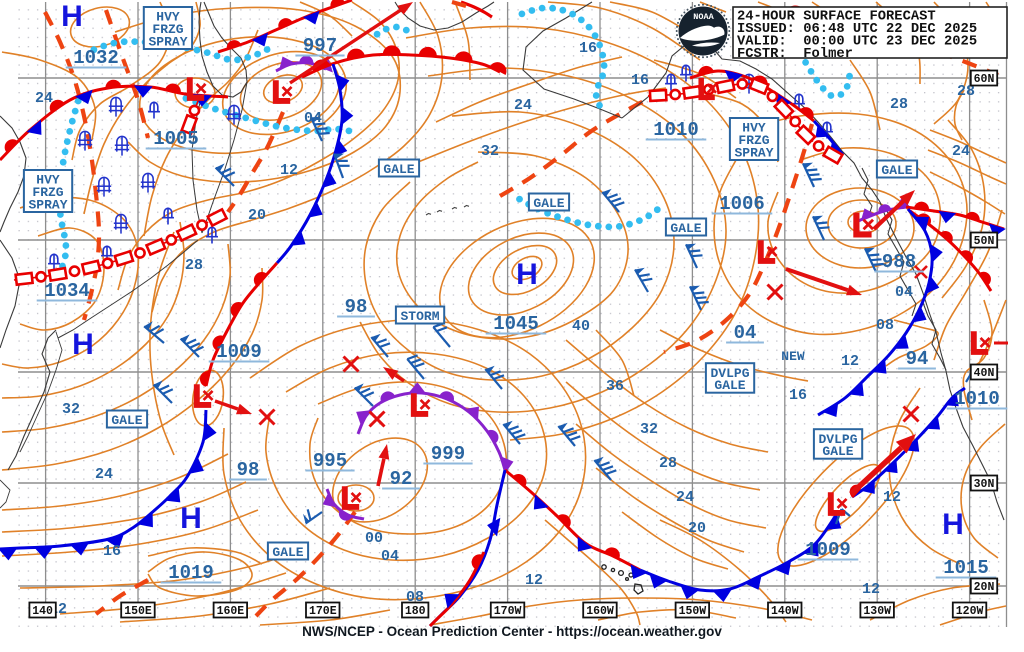 The width and height of the screenshot is (1024, 652). Describe the element at coordinates (984, 587) in the screenshot. I see `svg-text: 20N` at that location.